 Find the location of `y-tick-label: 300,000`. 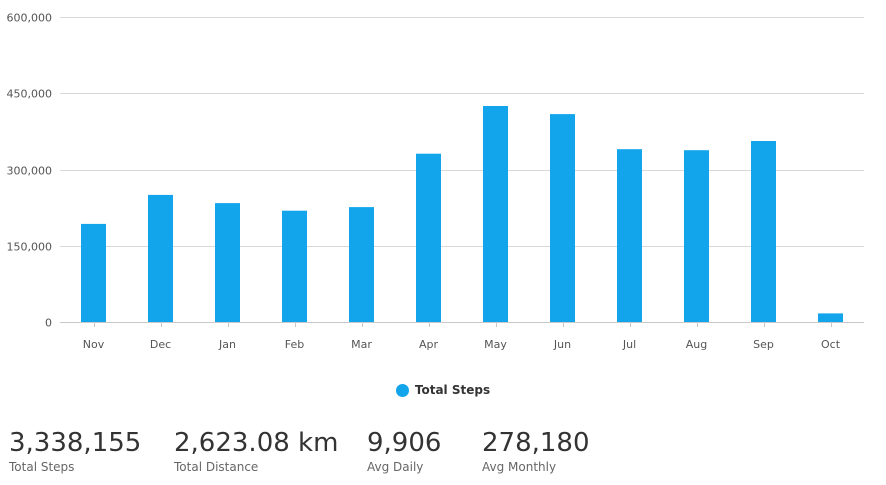

y-tick-label: 300,000 is located at coordinates (30, 171).